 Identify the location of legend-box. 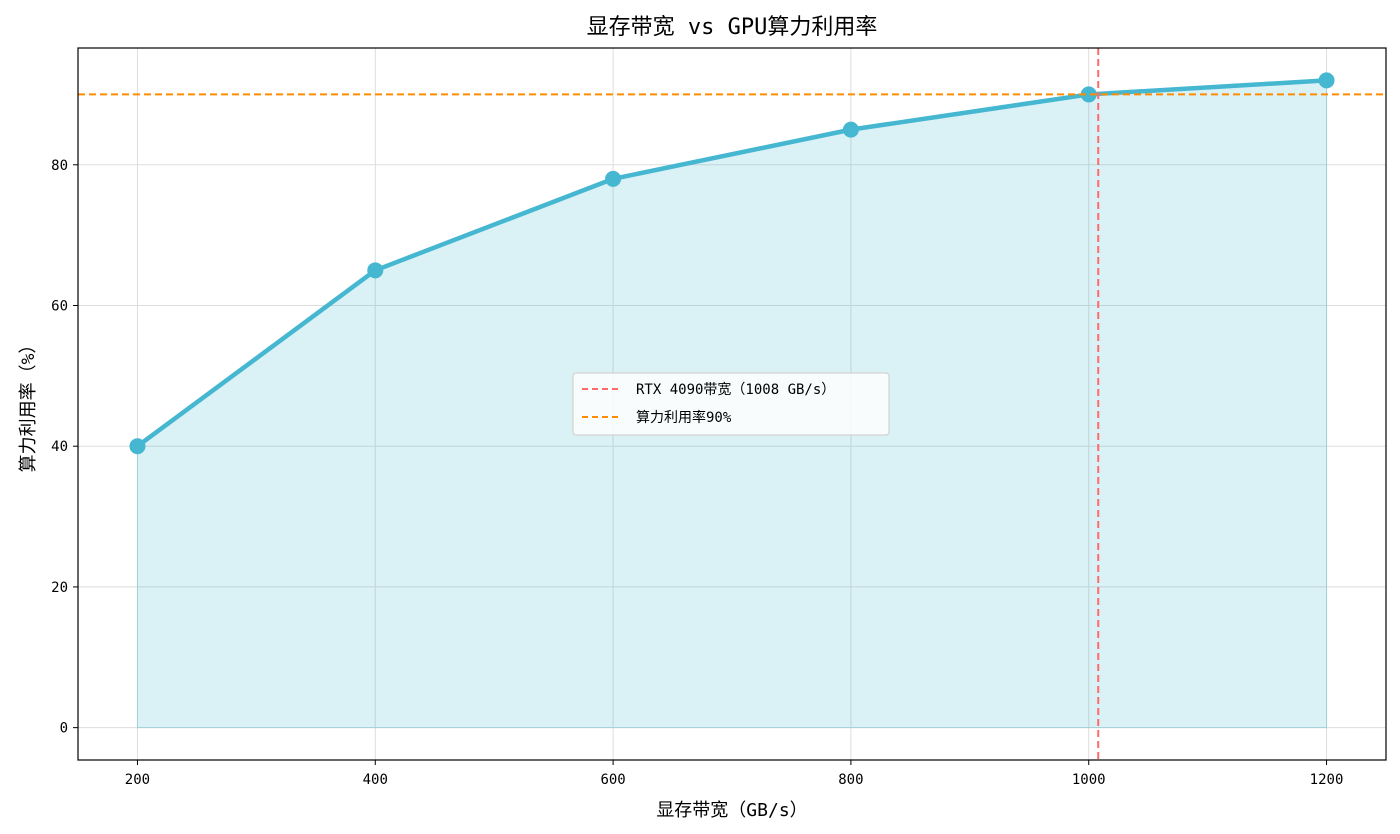
(731, 404).